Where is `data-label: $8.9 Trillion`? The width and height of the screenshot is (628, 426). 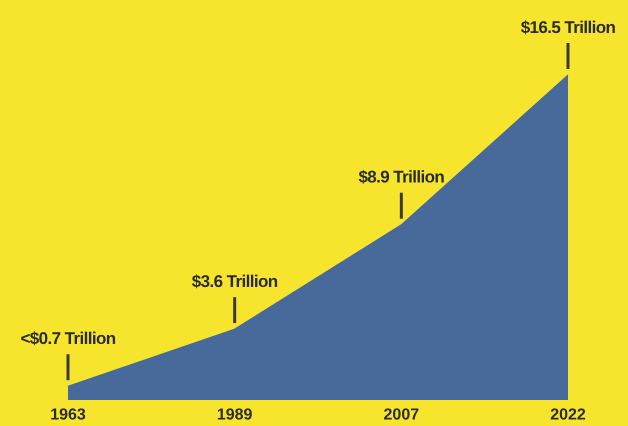 data-label: $8.9 Trillion is located at coordinates (401, 177).